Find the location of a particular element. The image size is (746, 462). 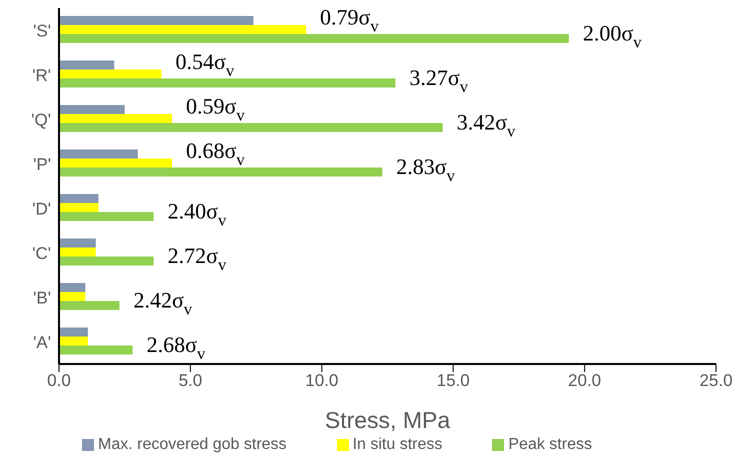

x-tick-label: 5.0 is located at coordinates (190, 380).